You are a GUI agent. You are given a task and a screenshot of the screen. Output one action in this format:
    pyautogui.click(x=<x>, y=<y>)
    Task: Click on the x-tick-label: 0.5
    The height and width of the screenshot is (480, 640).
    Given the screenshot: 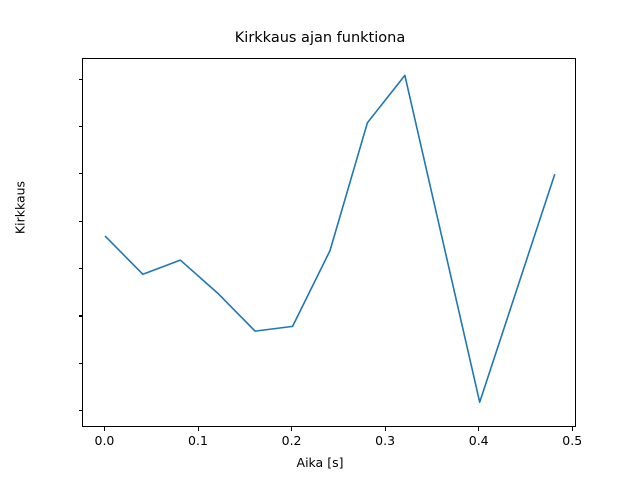 What is the action you would take?
    pyautogui.click(x=572, y=440)
    